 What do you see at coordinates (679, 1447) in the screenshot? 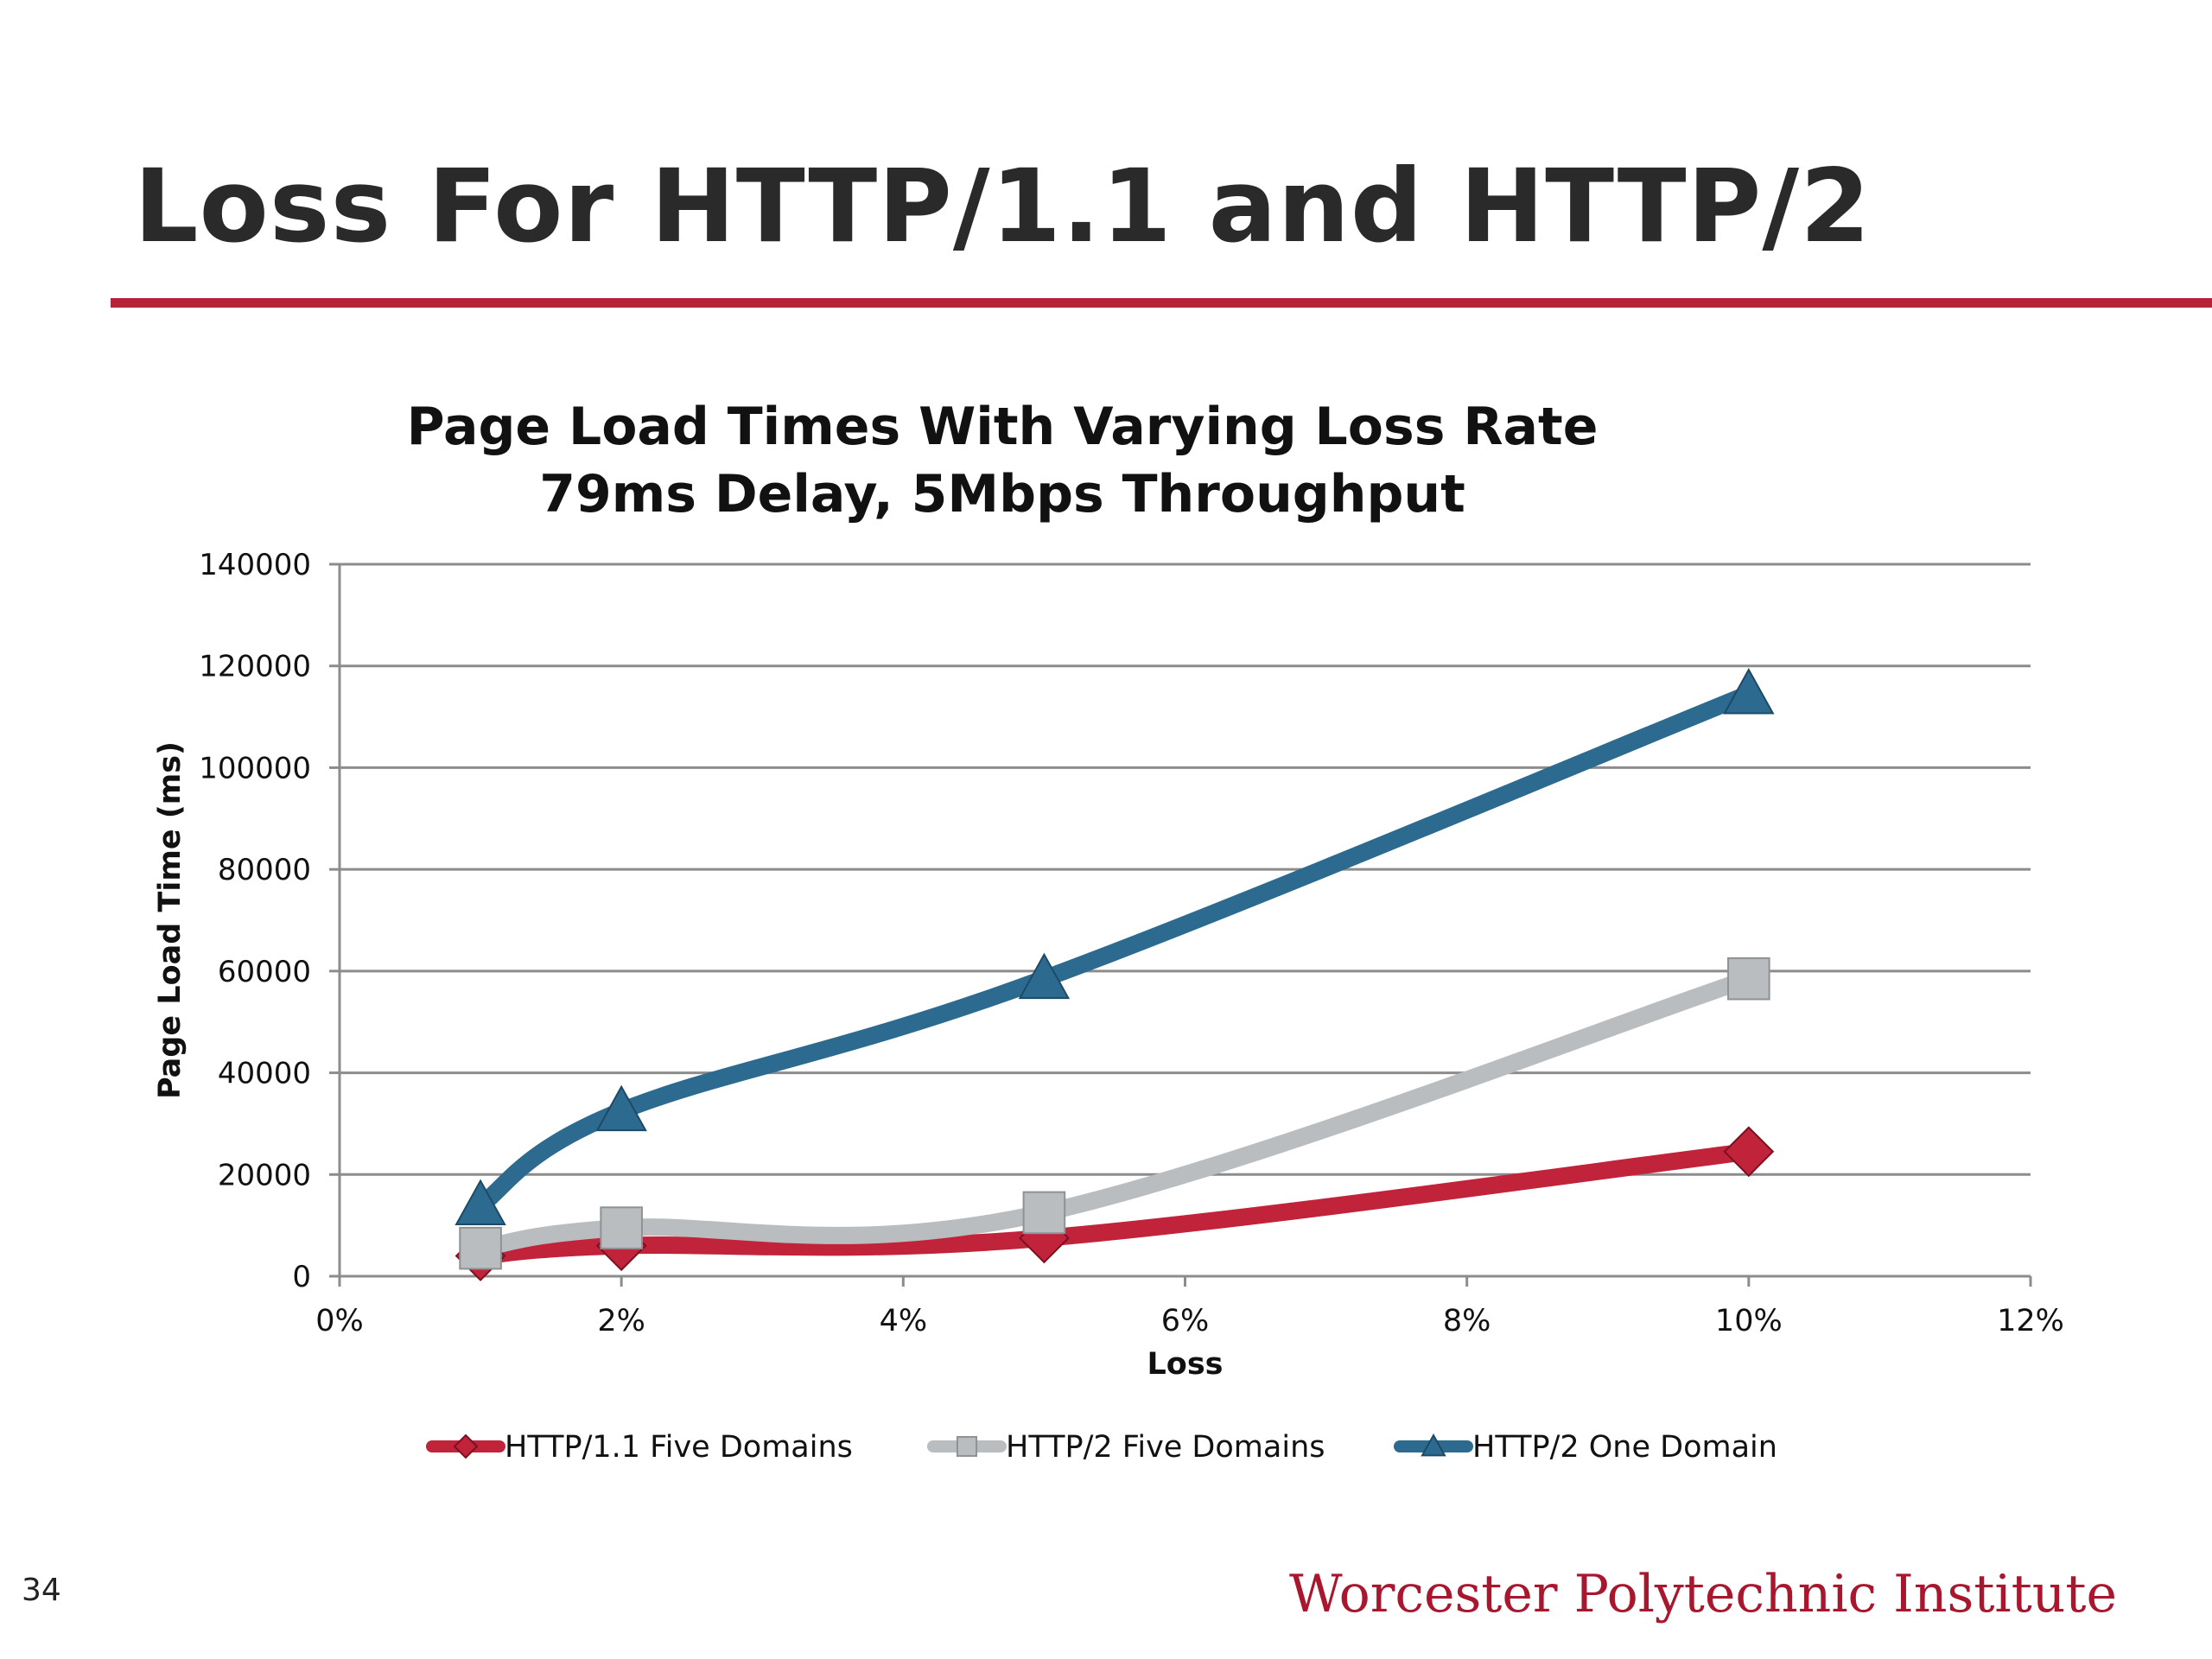
I see `legend-label-0: HTTP/1.1 Five Domains` at bounding box center [679, 1447].